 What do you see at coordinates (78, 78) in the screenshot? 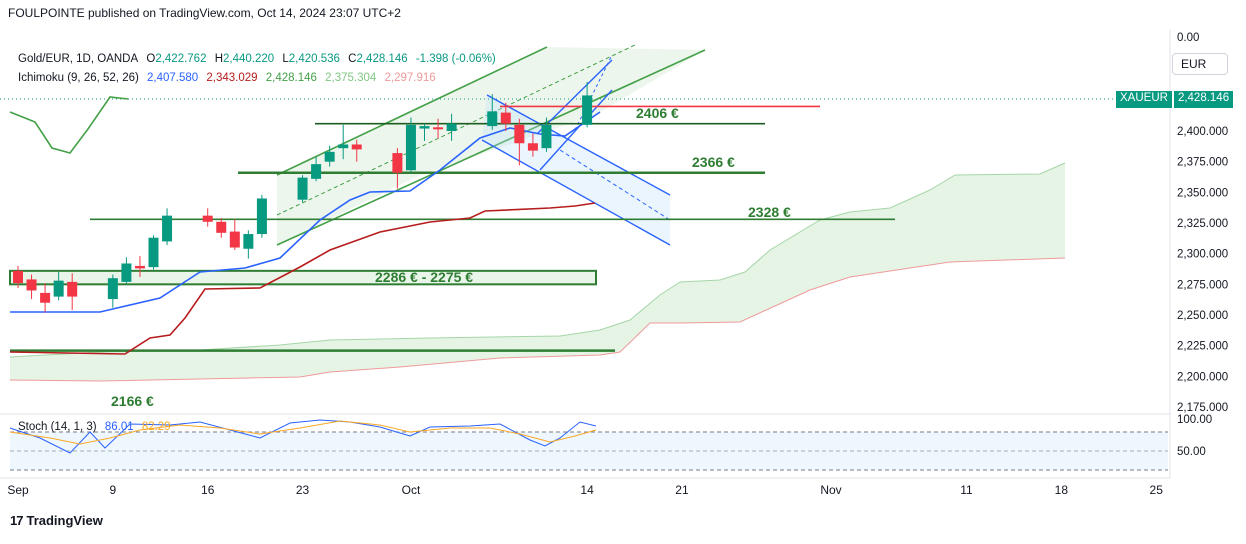
I see `ichimoku-label: Ichimoku (9, 26, 52, 26)` at bounding box center [78, 78].